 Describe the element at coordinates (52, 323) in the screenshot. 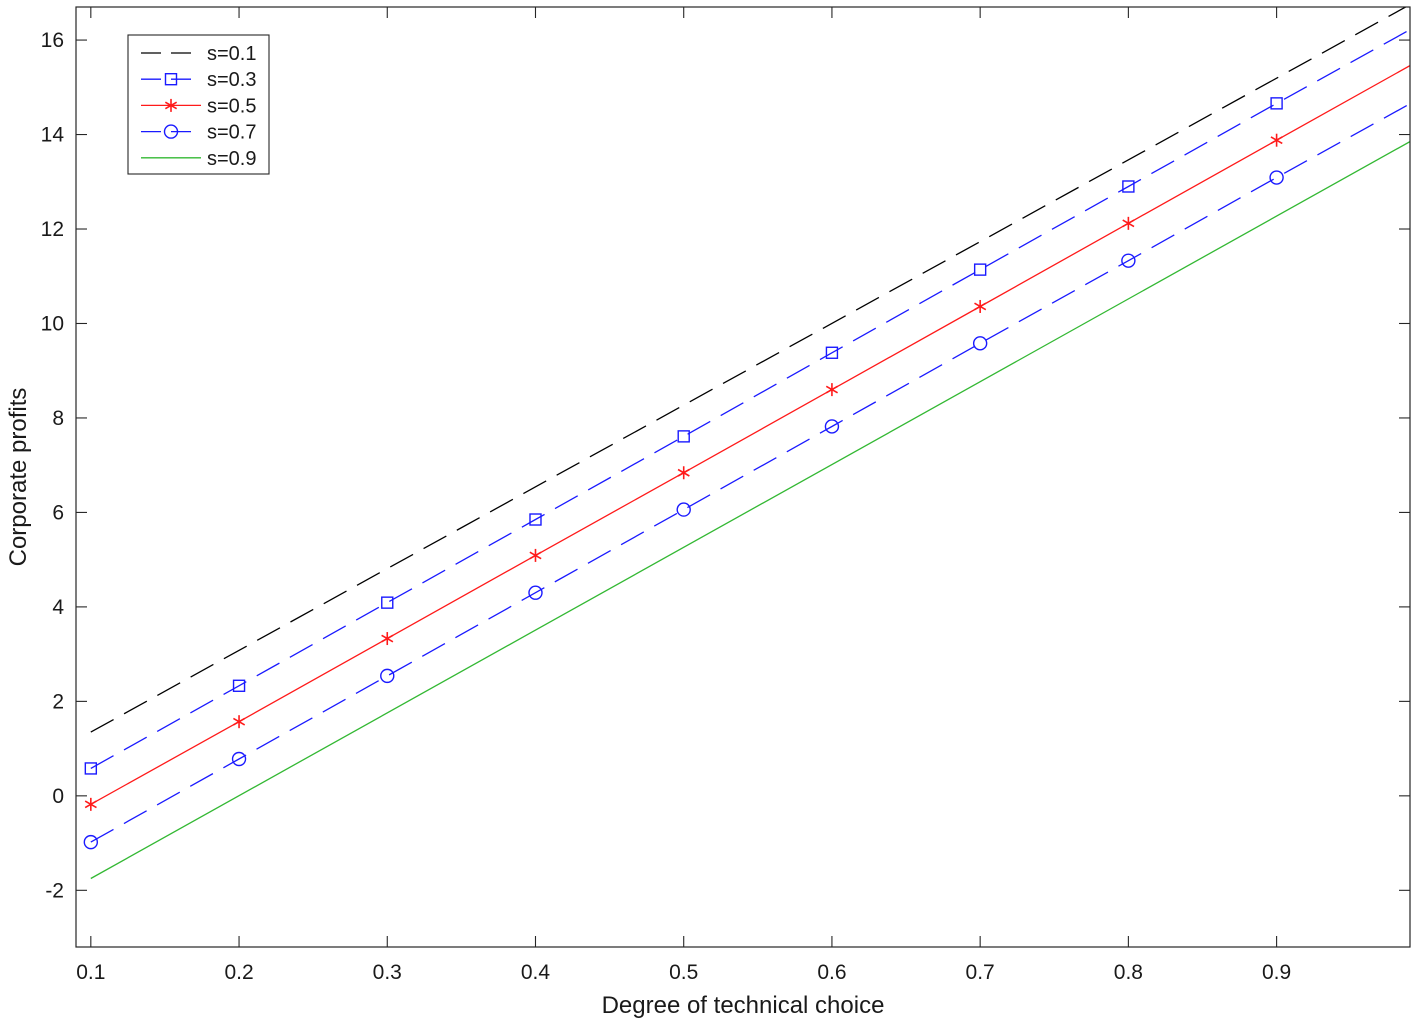

I see `y-tick-label: 10` at that location.